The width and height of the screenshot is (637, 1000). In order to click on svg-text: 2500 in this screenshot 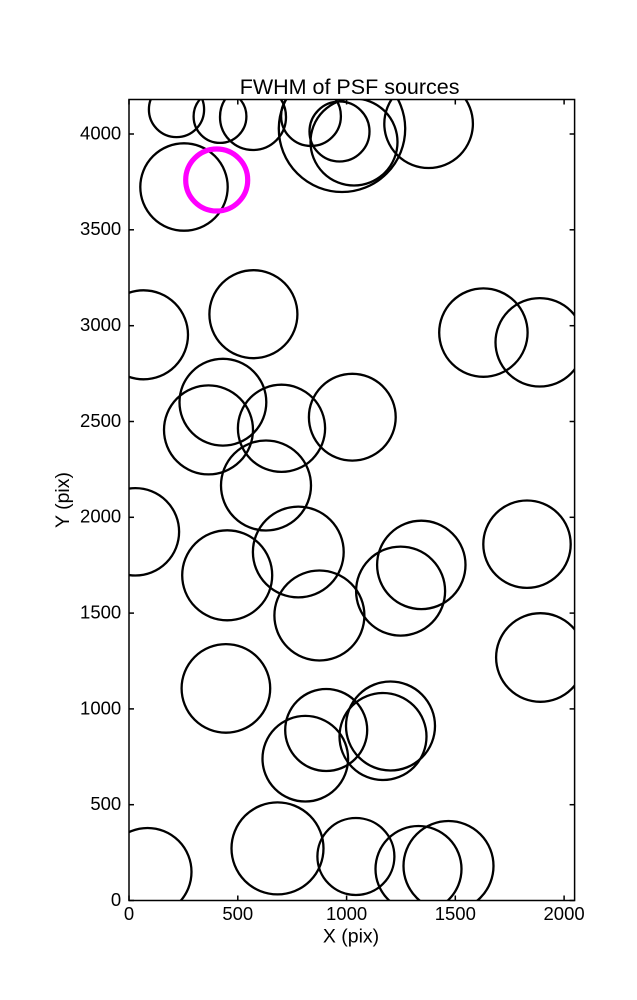, I will do `click(100, 420)`.